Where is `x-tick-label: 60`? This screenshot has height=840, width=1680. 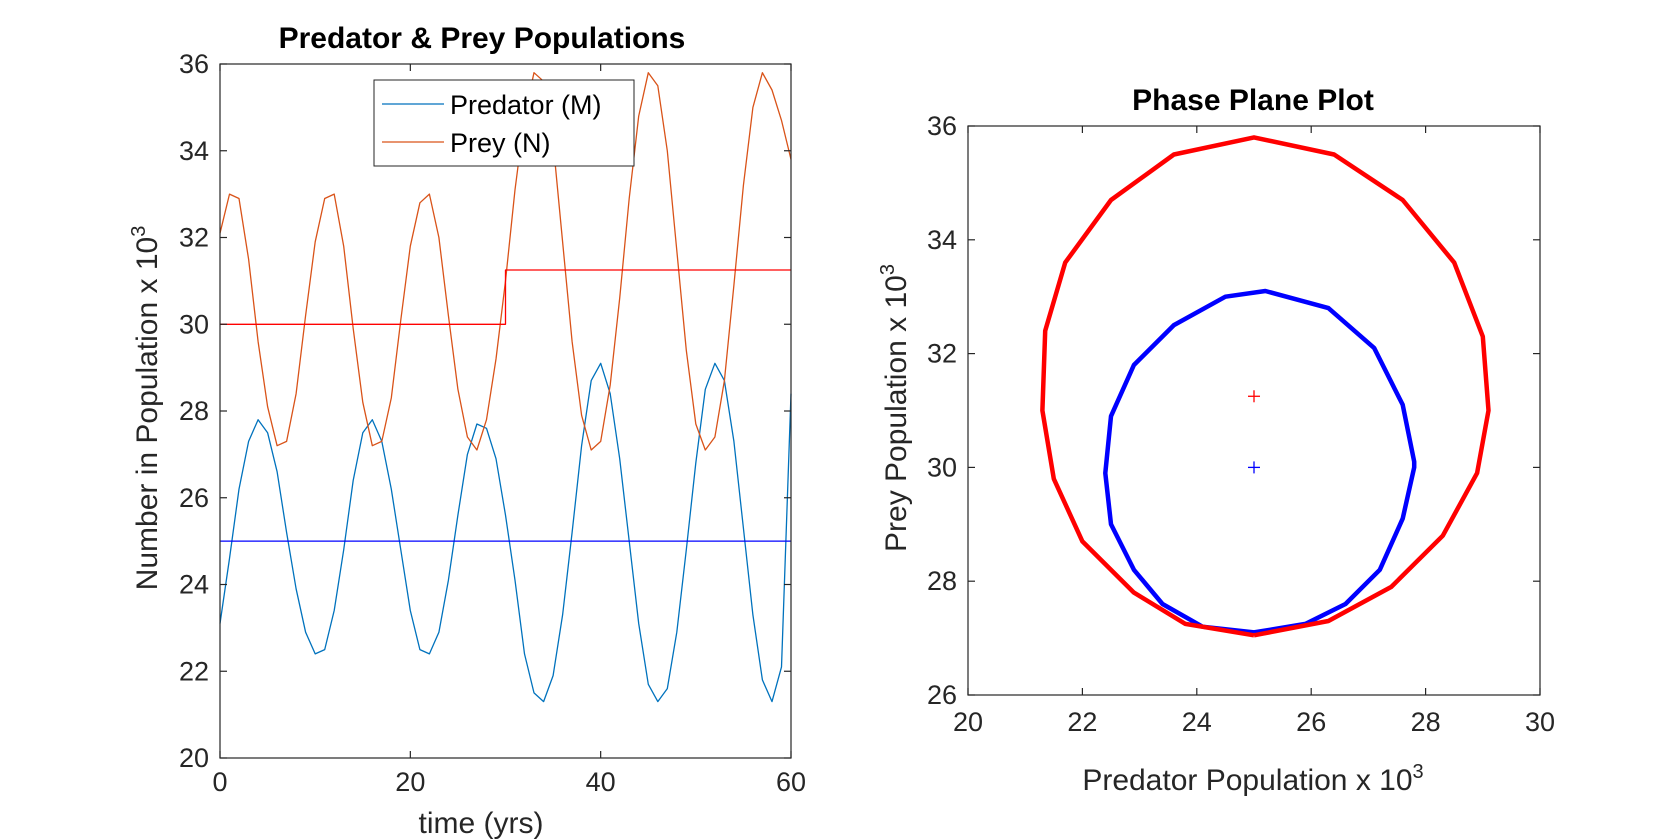
x-tick-label: 60 is located at coordinates (791, 782).